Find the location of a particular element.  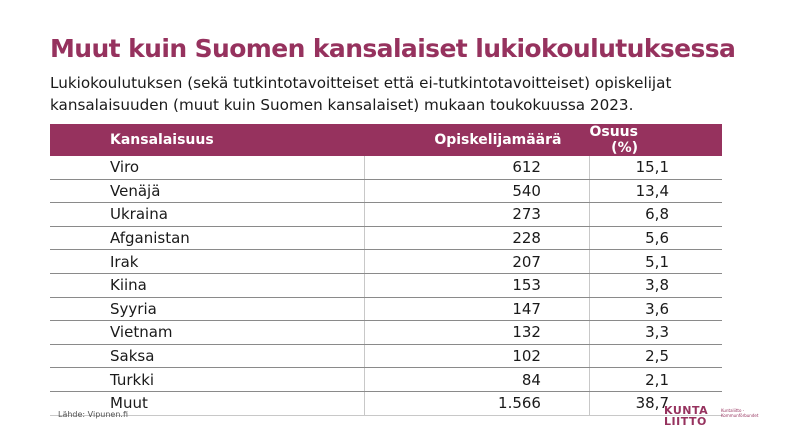

header-opiskelijamaara: Opiskelijamäärä is located at coordinates (477, 140).